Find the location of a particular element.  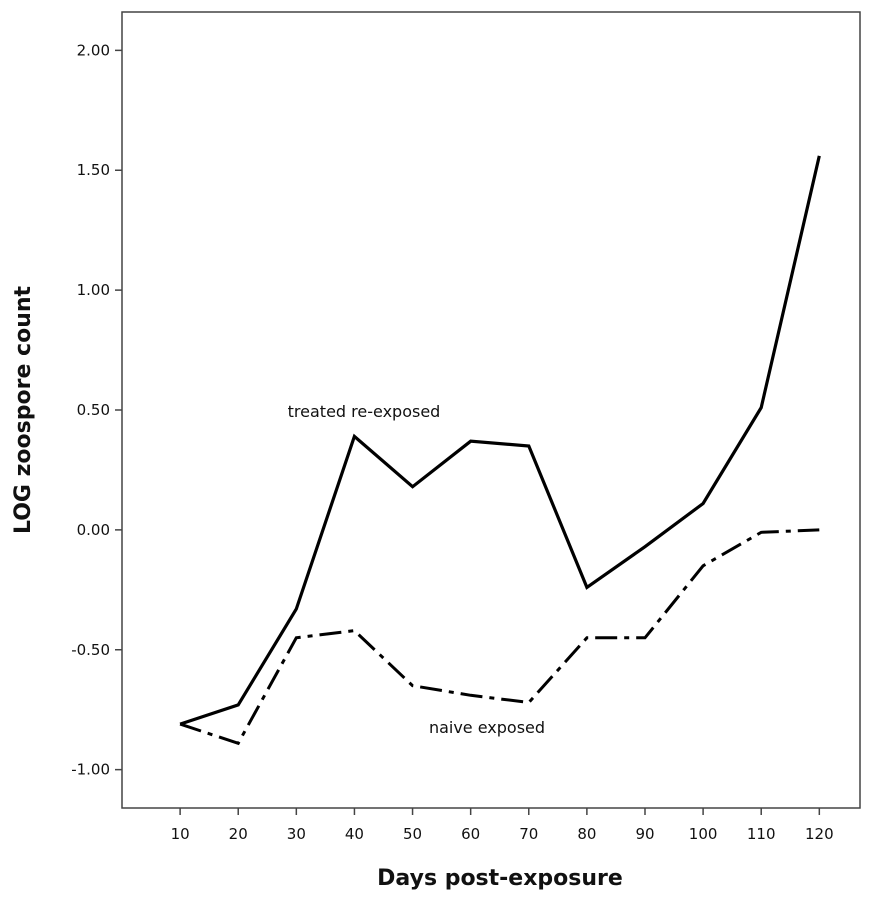

x-tick-label: 110 is located at coordinates (761, 834).